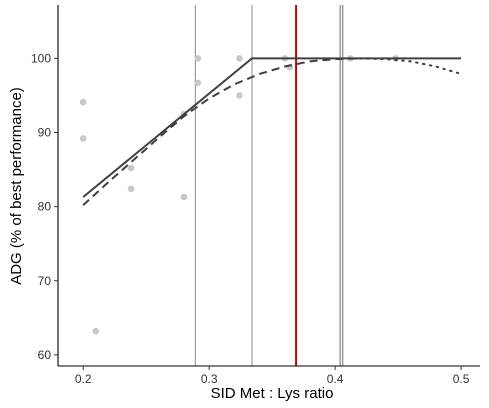  What do you see at coordinates (209, 379) in the screenshot?
I see `x-tick-label: 0.3` at bounding box center [209, 379].